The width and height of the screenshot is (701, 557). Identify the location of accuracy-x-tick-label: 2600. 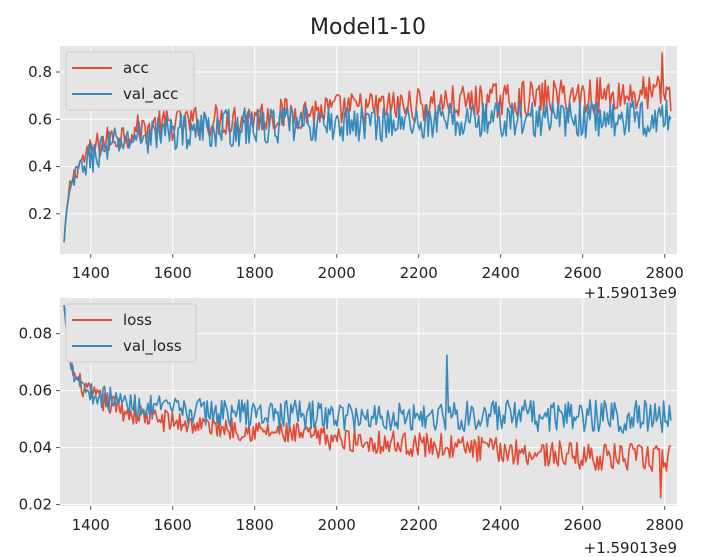
(583, 273).